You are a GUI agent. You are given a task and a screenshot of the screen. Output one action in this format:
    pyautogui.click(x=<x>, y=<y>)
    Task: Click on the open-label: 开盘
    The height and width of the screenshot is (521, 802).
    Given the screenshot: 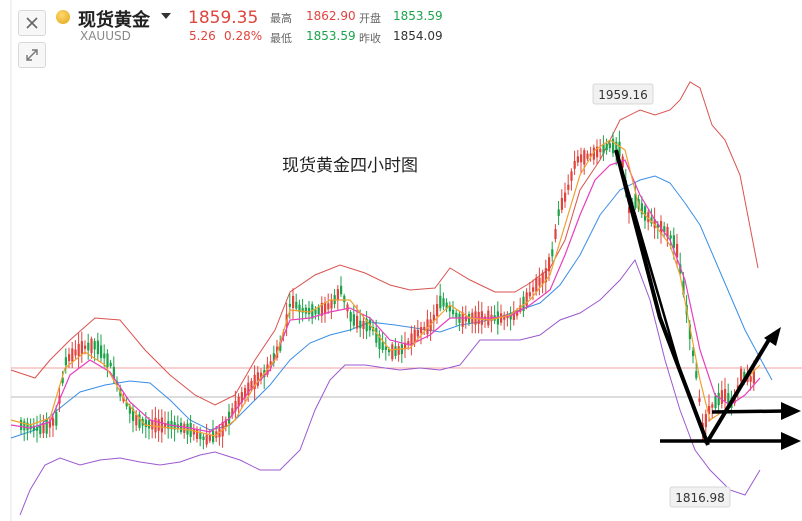 What is the action you would take?
    pyautogui.click(x=370, y=18)
    